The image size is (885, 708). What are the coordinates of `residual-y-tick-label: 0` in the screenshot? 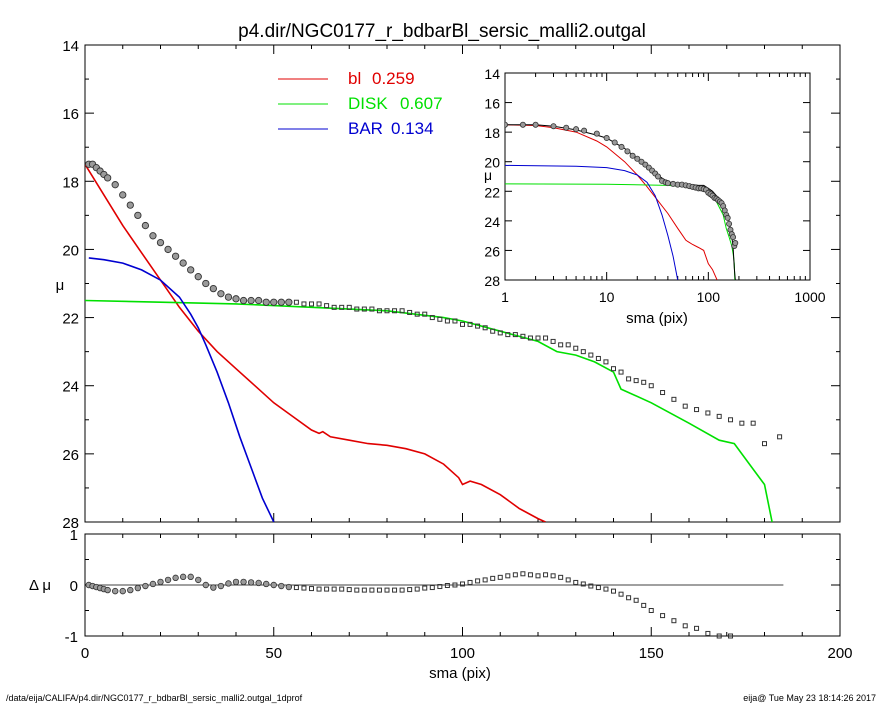 It's located at (74, 586).